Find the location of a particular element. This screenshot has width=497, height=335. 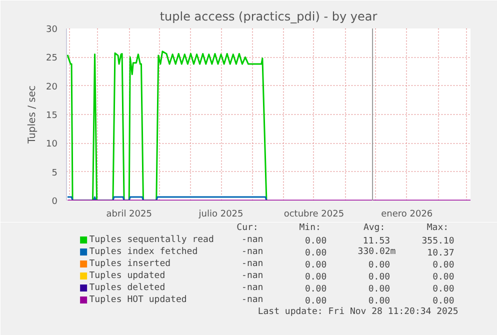

x-tick-label: julio 2025 is located at coordinates (221, 215).